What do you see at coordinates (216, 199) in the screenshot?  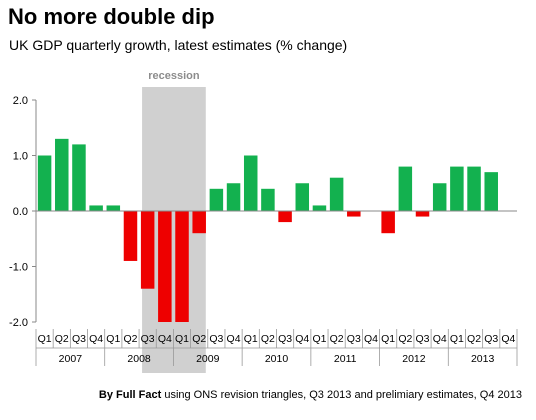 I see `bar-2009-q3` at bounding box center [216, 199].